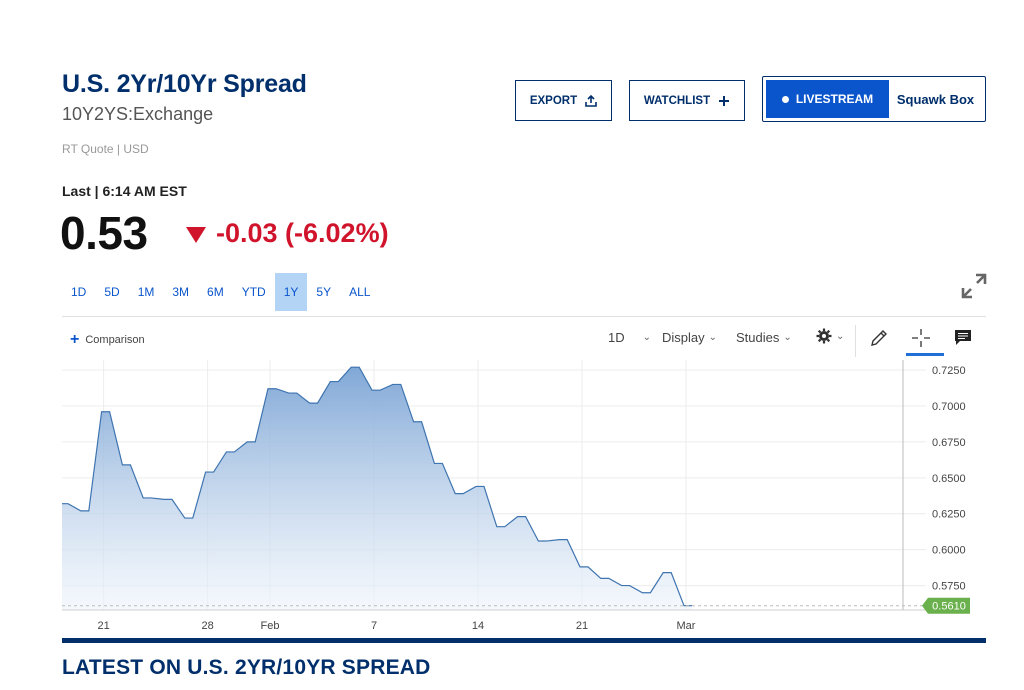 Image resolution: width=1024 pixels, height=690 pixels. What do you see at coordinates (834, 99) in the screenshot?
I see `livestream-label: LIVESTREAM` at bounding box center [834, 99].